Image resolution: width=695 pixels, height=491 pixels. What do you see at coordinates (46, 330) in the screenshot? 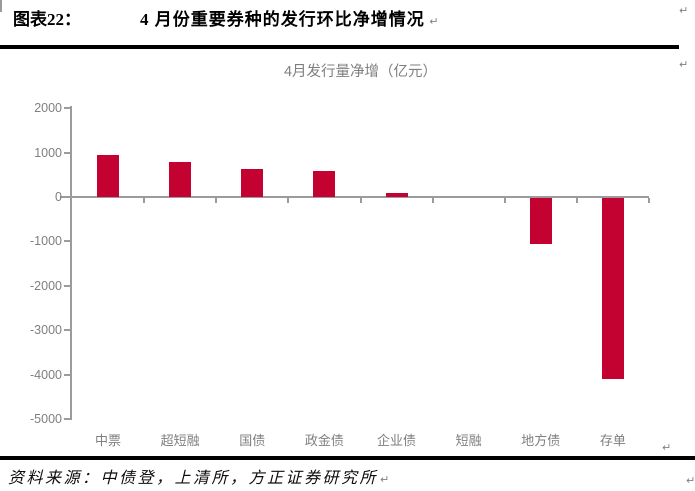
I see `y-tick-label: -3000` at bounding box center [46, 330].